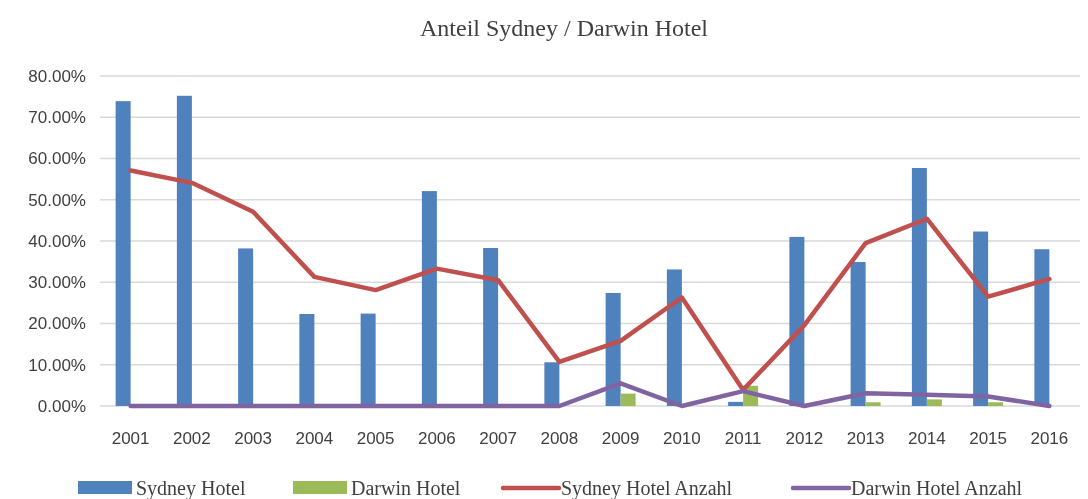 The width and height of the screenshot is (1088, 499). What do you see at coordinates (804, 438) in the screenshot?
I see `x-tick-label: 2012` at bounding box center [804, 438].